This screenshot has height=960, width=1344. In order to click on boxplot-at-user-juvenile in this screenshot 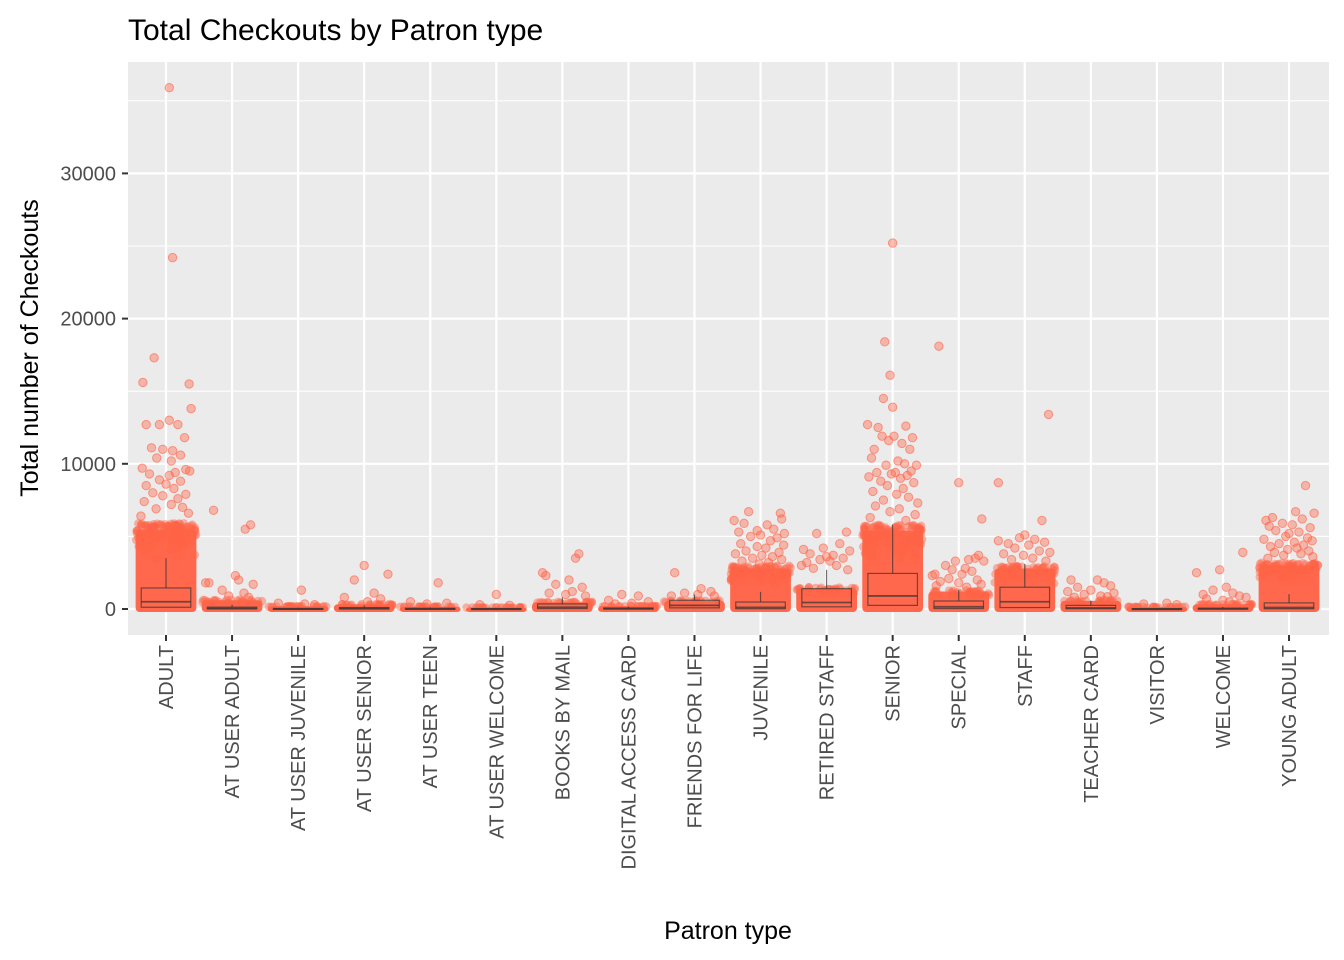, I will do `click(298, 609)`.